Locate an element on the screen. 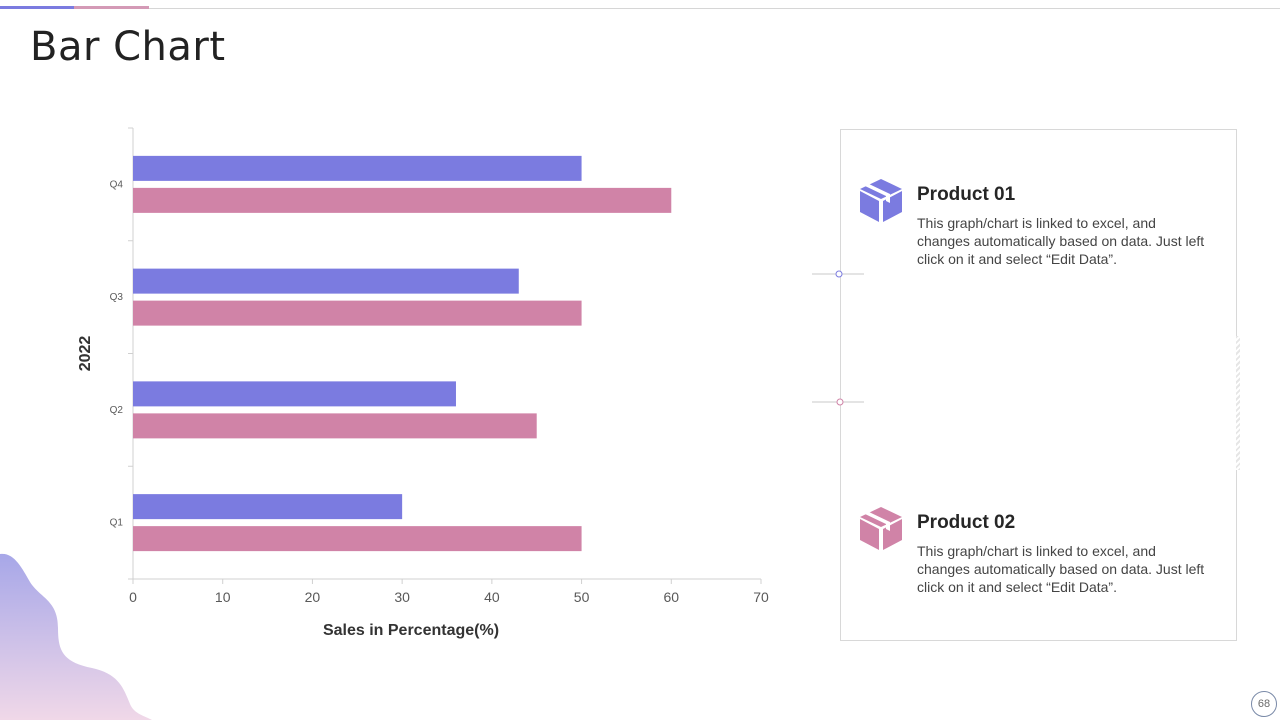 The height and width of the screenshot is (720, 1280). bar-product-02-q3 is located at coordinates (357, 313).